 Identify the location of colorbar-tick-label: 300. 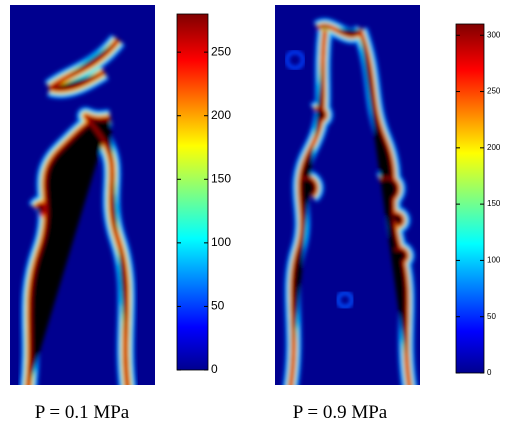
(494, 34).